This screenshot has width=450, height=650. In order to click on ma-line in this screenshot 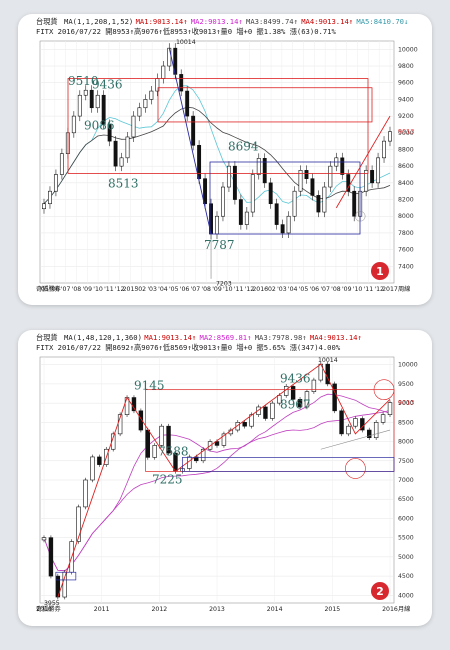, I will do `click(217, 155)`.